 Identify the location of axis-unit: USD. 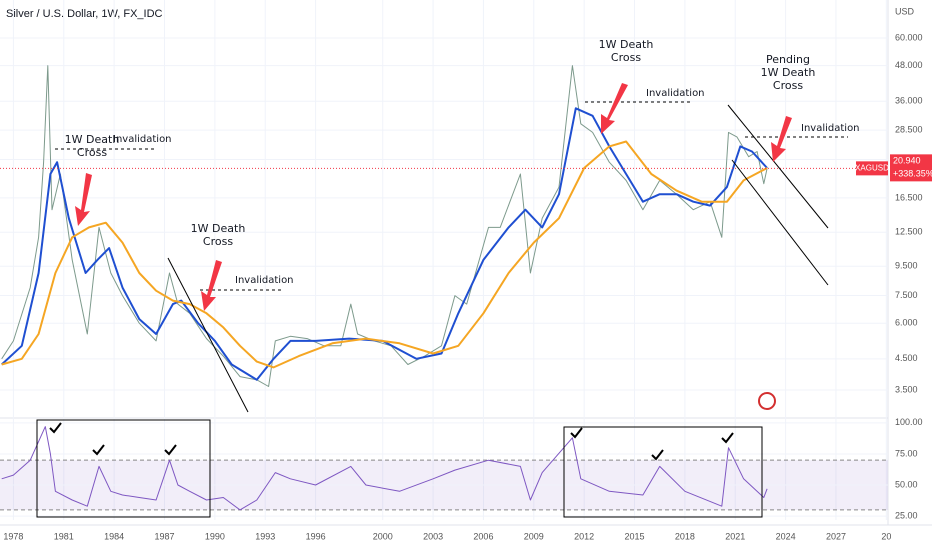
(905, 11).